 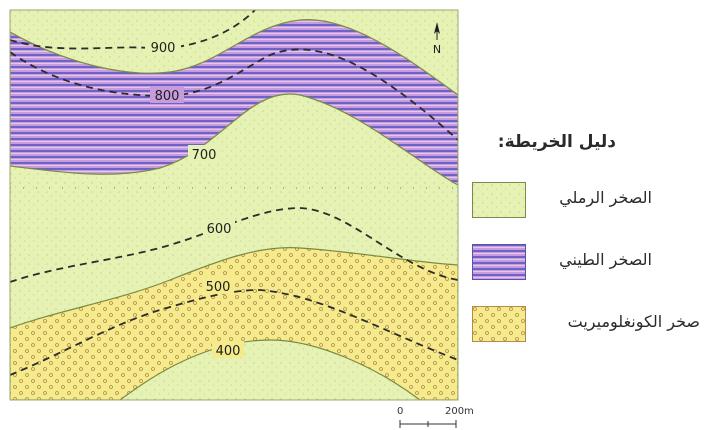 What do you see at coordinates (605, 259) in the screenshot?
I see `legend-label-shale: الصخر الطيني` at bounding box center [605, 259].